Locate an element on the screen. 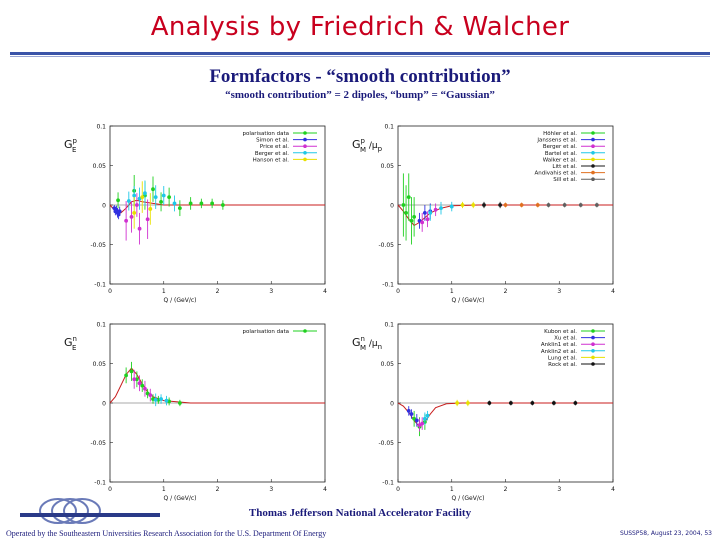 The height and width of the screenshot is (540, 720). legend-label: Anklin2 et al. is located at coordinates (559, 352).